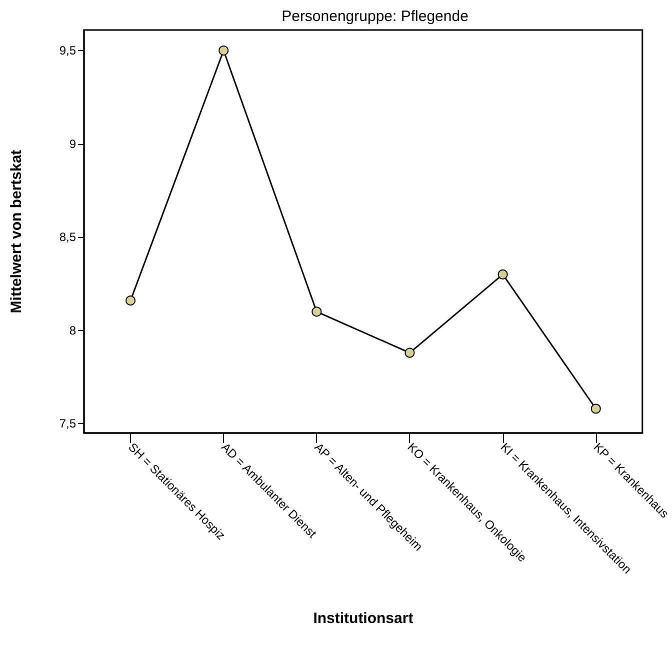 Image resolution: width=672 pixels, height=648 pixels. What do you see at coordinates (72, 143) in the screenshot?
I see `y-tick-label: 9` at bounding box center [72, 143].